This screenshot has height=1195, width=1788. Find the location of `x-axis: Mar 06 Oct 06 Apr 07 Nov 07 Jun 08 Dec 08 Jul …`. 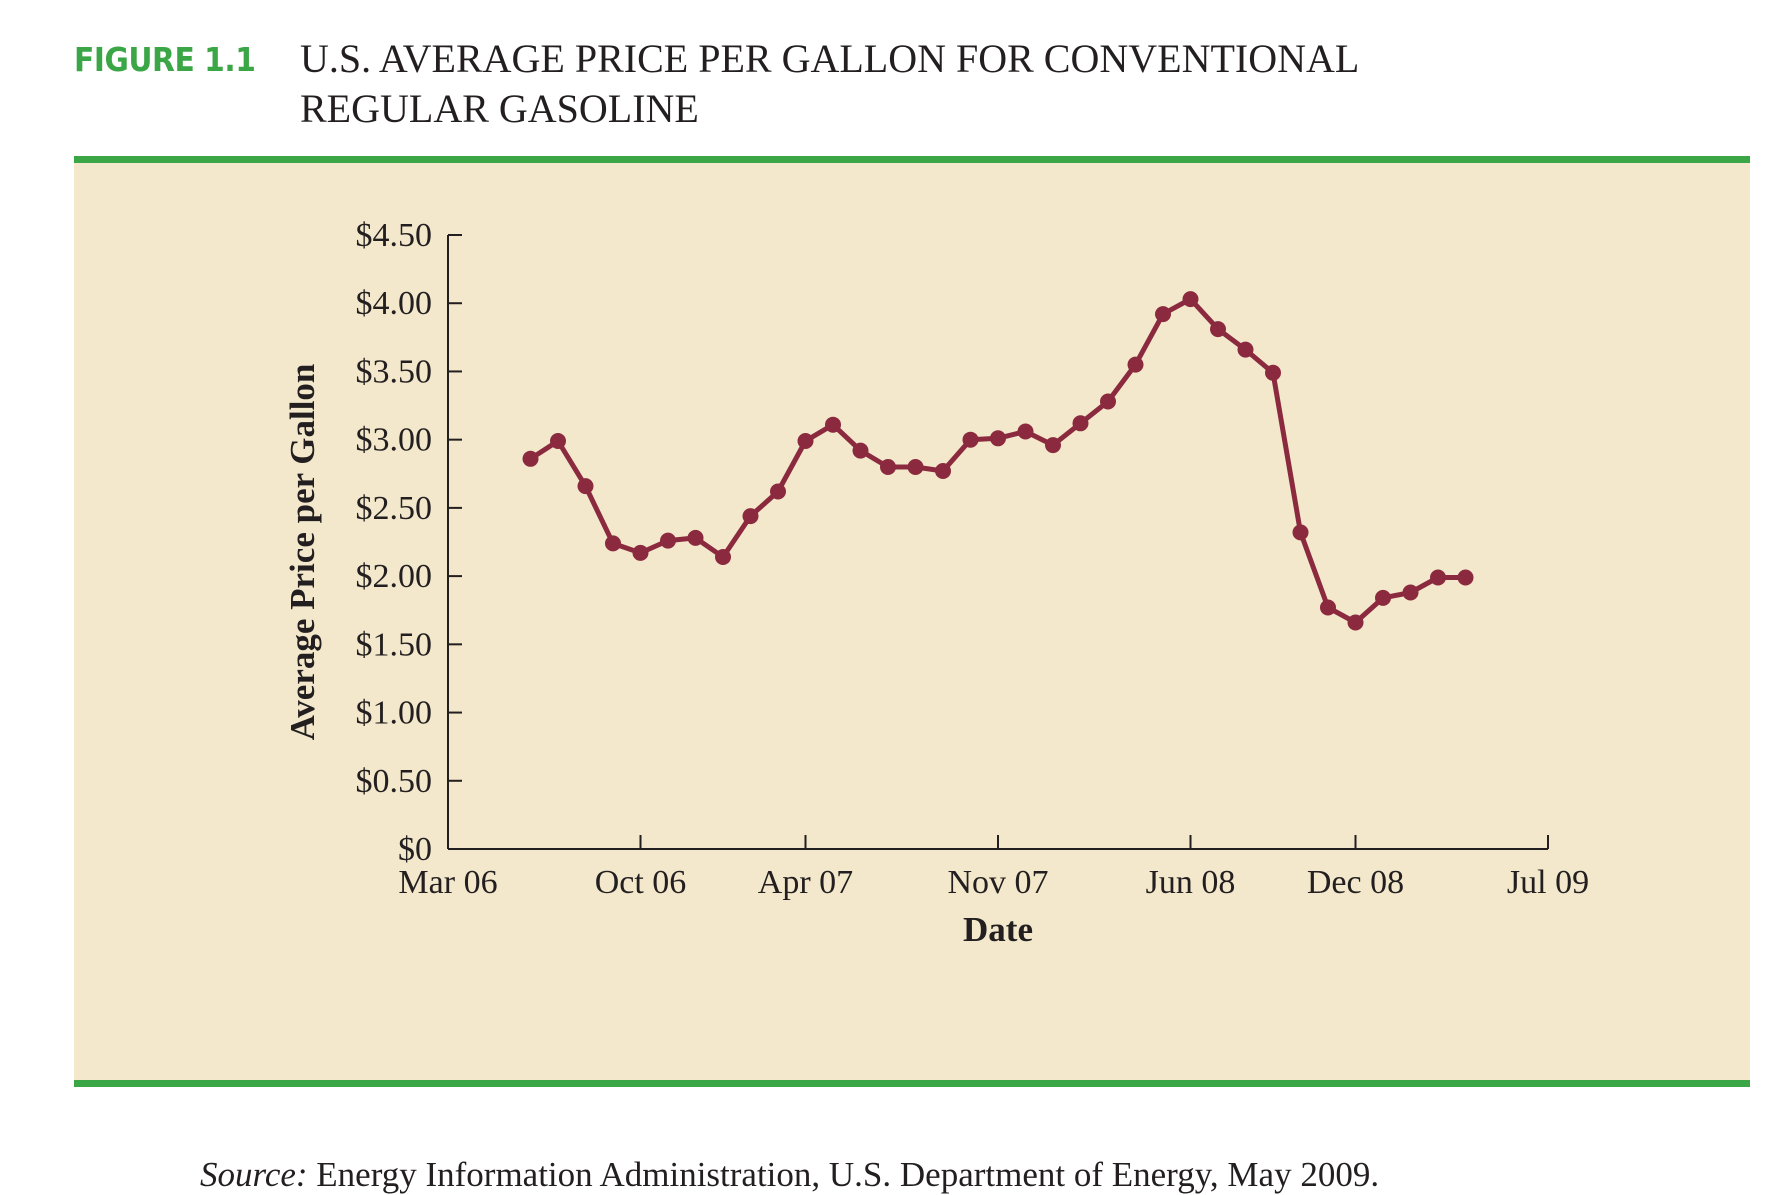

x-axis: Mar 06 Oct 06 Apr 07 Nov 07 Jun 08 Dec 08 Jul … is located at coordinates (993, 868).